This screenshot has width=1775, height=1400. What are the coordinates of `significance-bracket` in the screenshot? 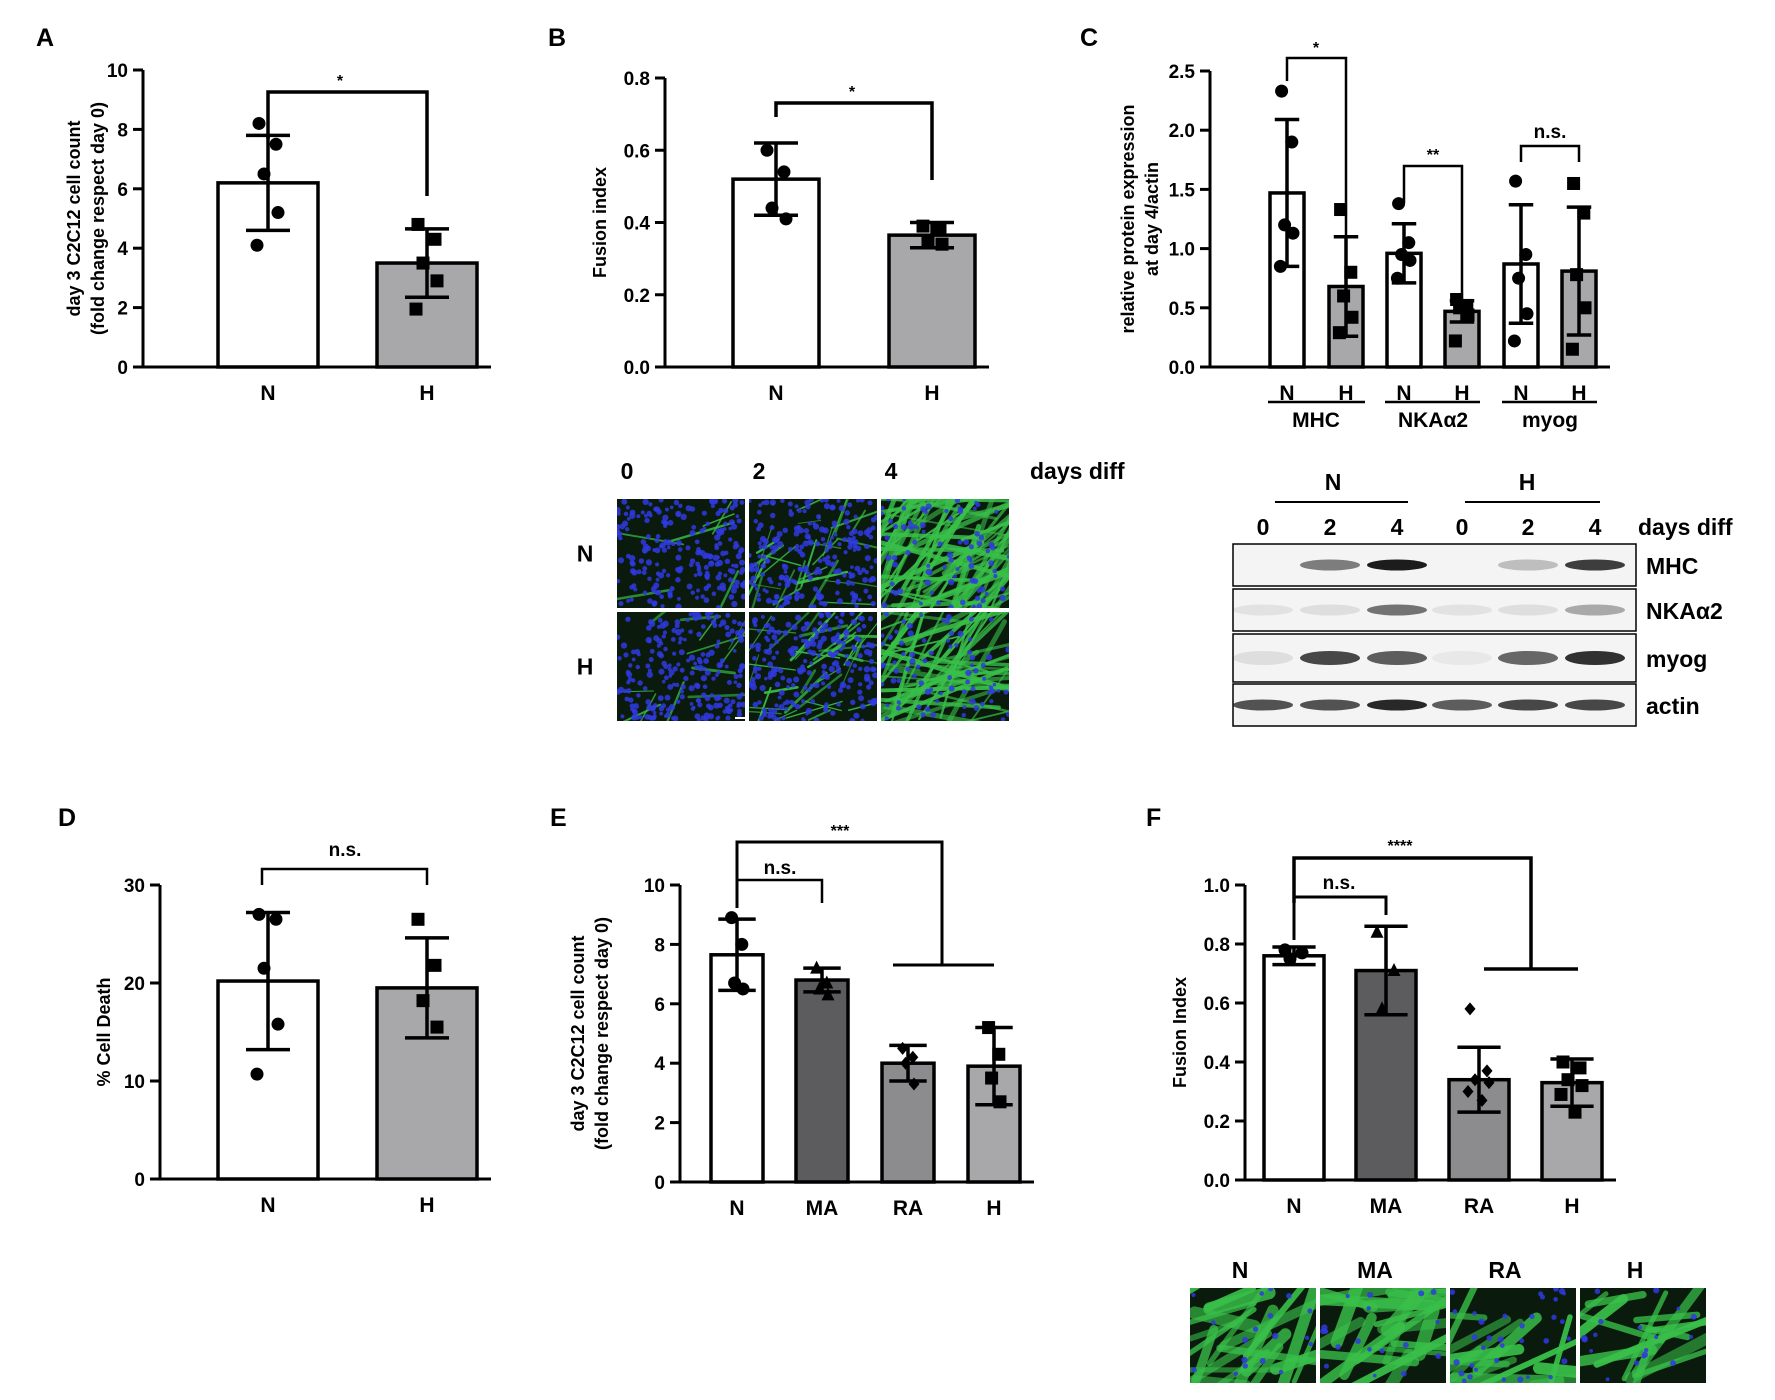 It's located at (1433, 235).